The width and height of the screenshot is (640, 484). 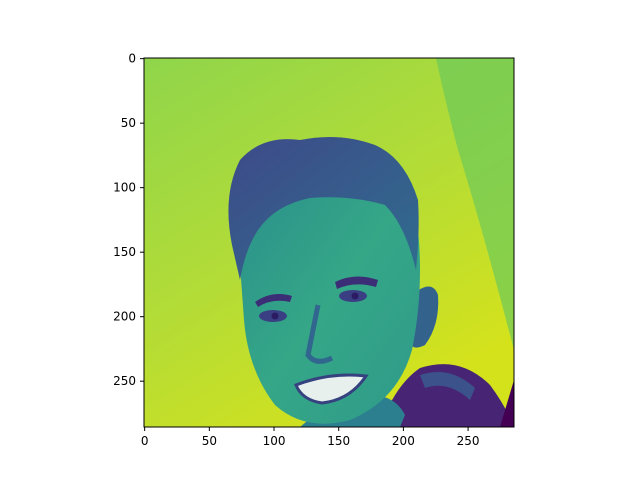 What do you see at coordinates (124, 188) in the screenshot?
I see `y-tick-label: 100` at bounding box center [124, 188].